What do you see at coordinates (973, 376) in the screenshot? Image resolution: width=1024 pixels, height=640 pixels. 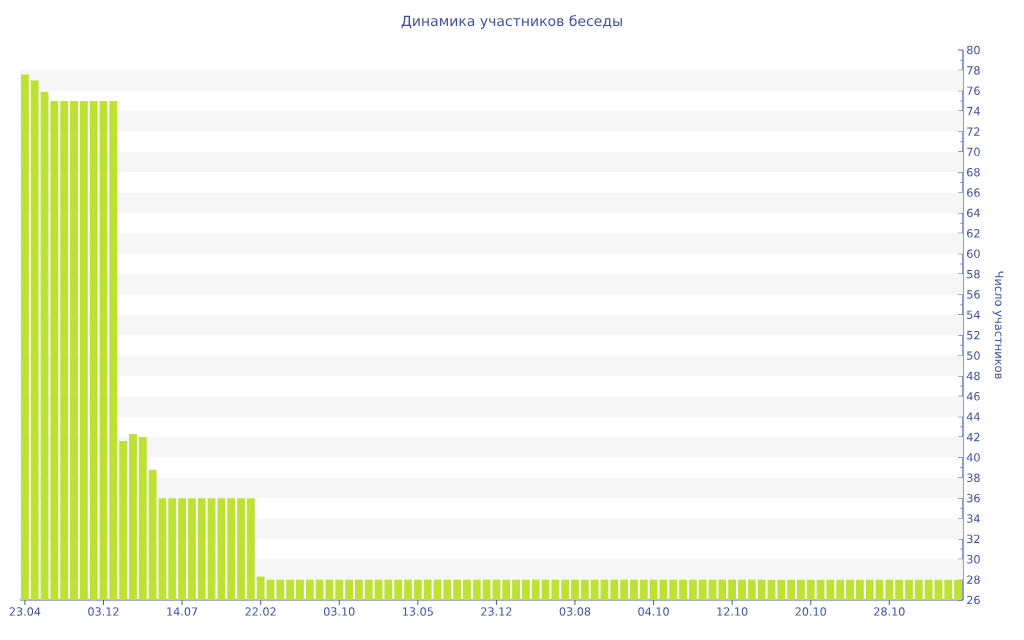 I see `y-tick-label: 48` at bounding box center [973, 376].